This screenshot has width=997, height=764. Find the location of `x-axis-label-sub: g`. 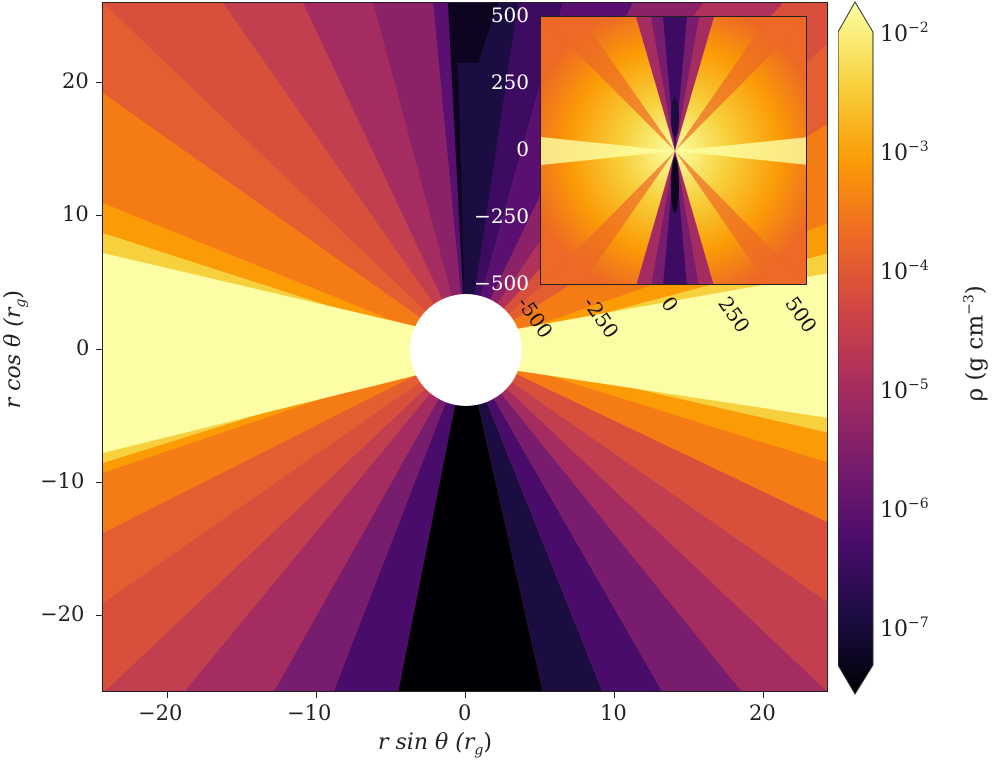

x-axis-label-sub: g is located at coordinates (479, 750).